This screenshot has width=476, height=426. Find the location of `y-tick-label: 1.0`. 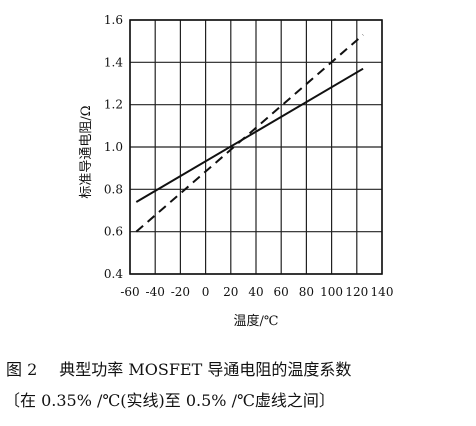

y-tick-label: 1.0 is located at coordinates (113, 147).